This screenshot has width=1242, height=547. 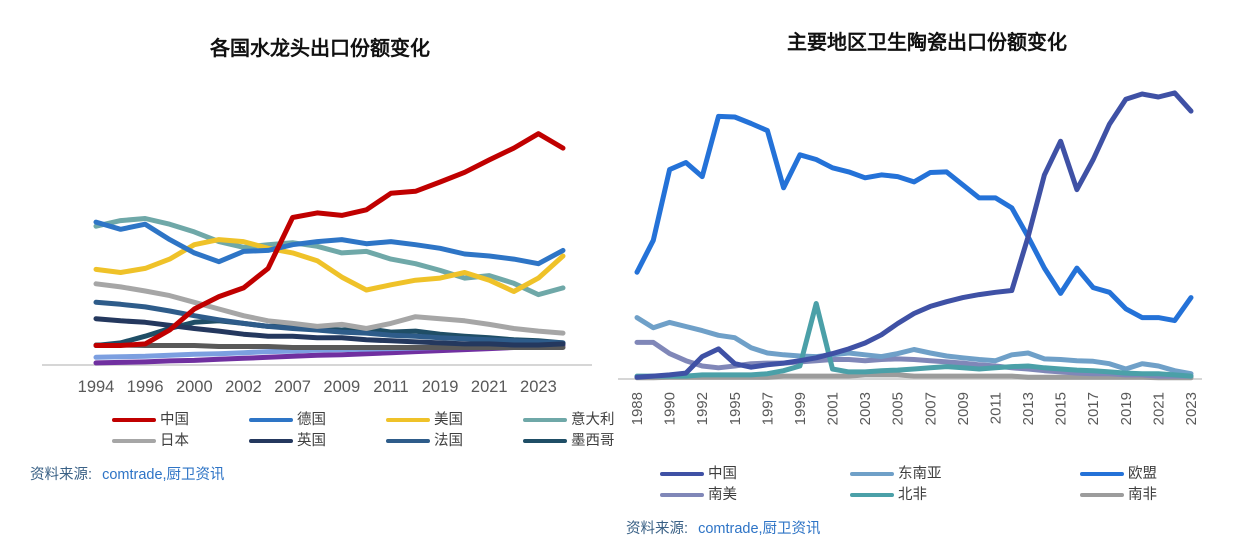 I want to click on x-tick-label: 2003, so click(x=865, y=408).